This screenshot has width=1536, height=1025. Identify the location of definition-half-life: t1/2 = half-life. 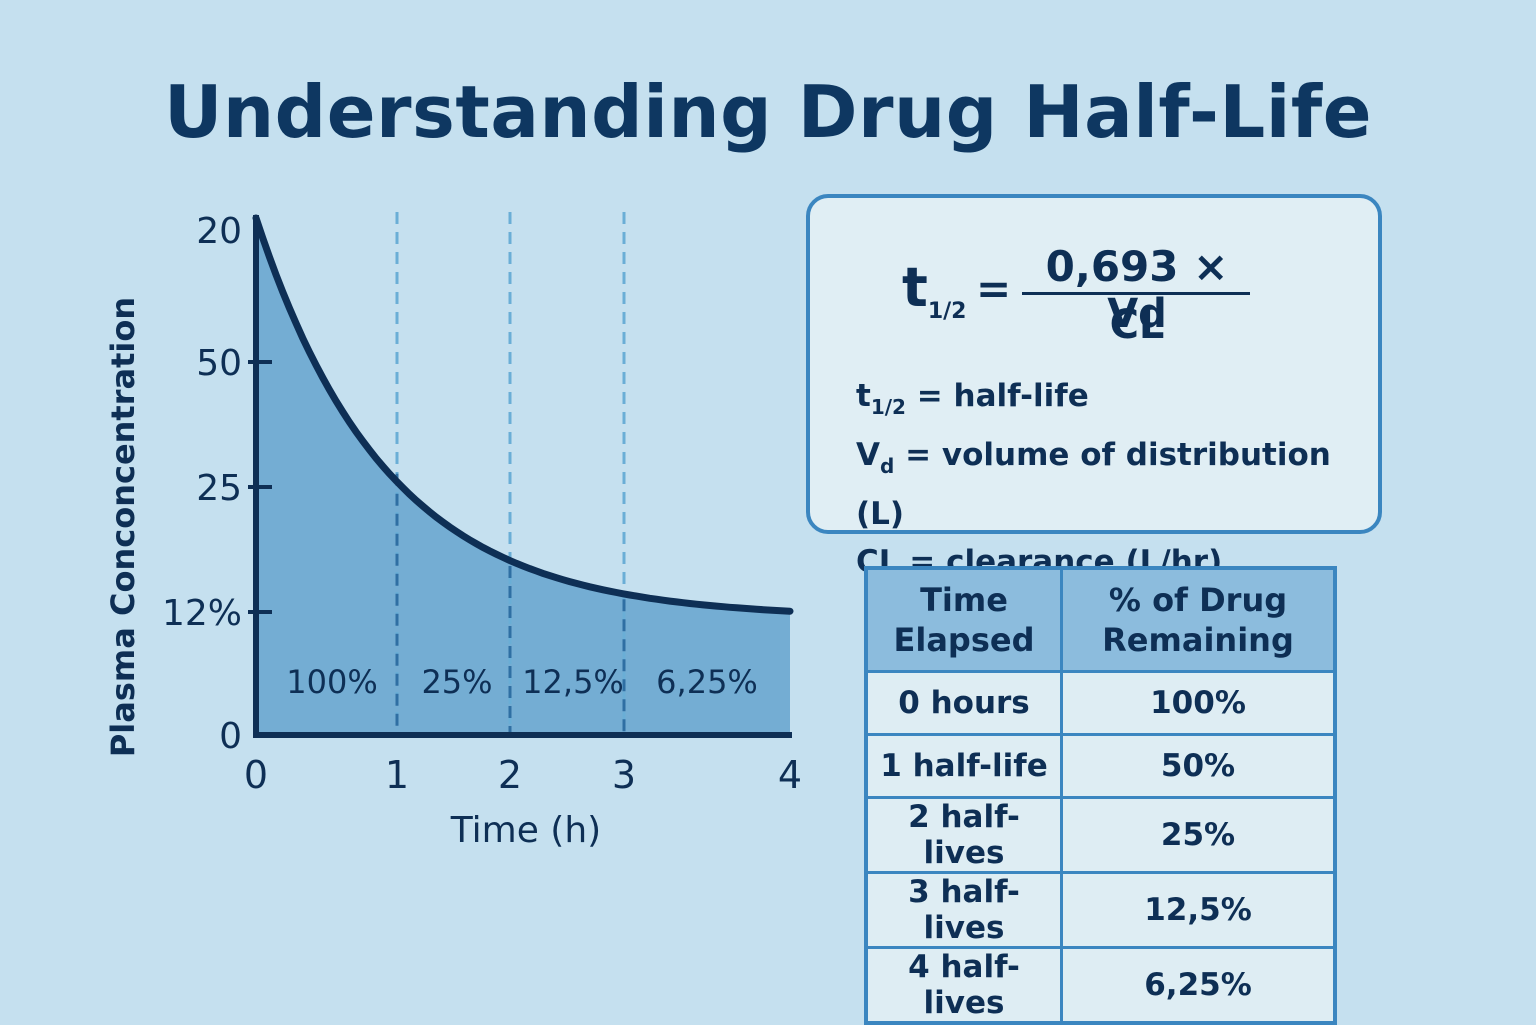
(1117, 401).